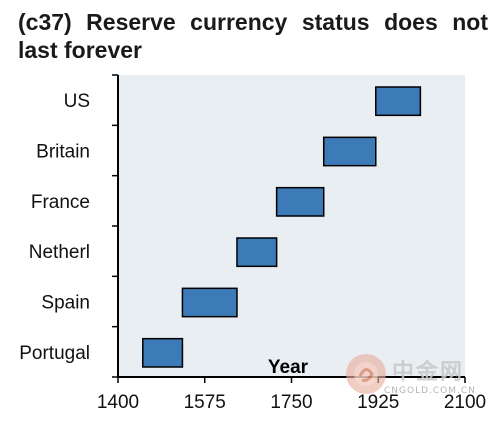 Image resolution: width=500 pixels, height=423 pixels. What do you see at coordinates (428, 372) in the screenshot?
I see `watermark-name: 中金网` at bounding box center [428, 372].